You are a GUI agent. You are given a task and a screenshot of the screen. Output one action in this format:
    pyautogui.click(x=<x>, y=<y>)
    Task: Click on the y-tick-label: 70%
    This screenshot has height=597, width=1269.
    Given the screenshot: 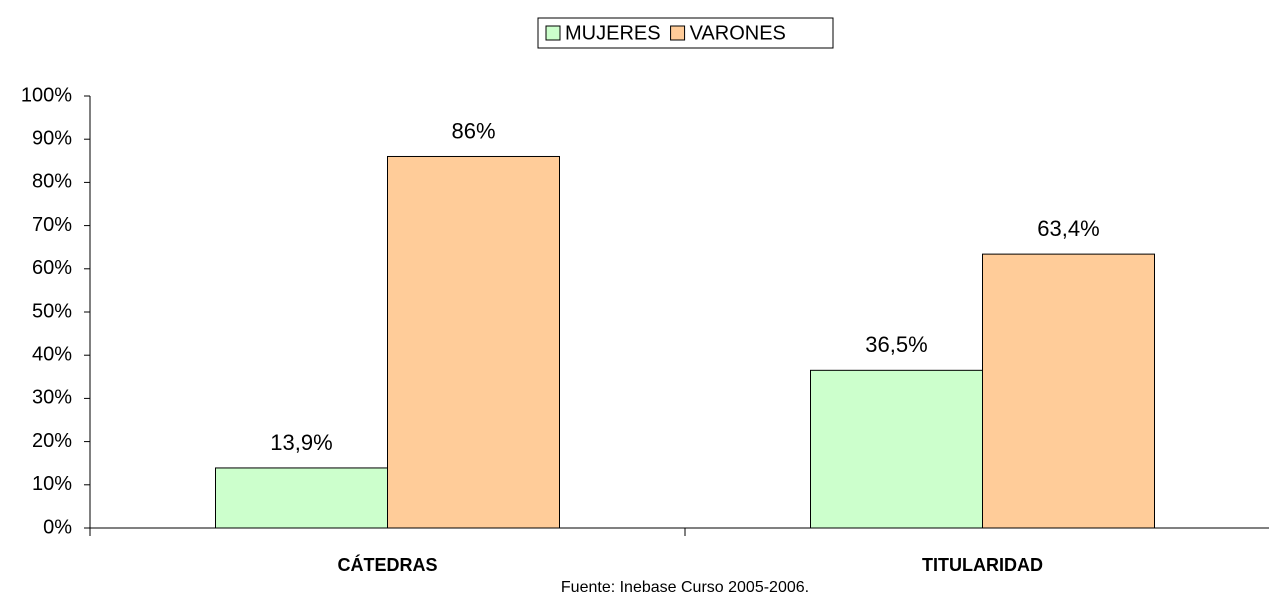 What is the action you would take?
    pyautogui.click(x=52, y=225)
    